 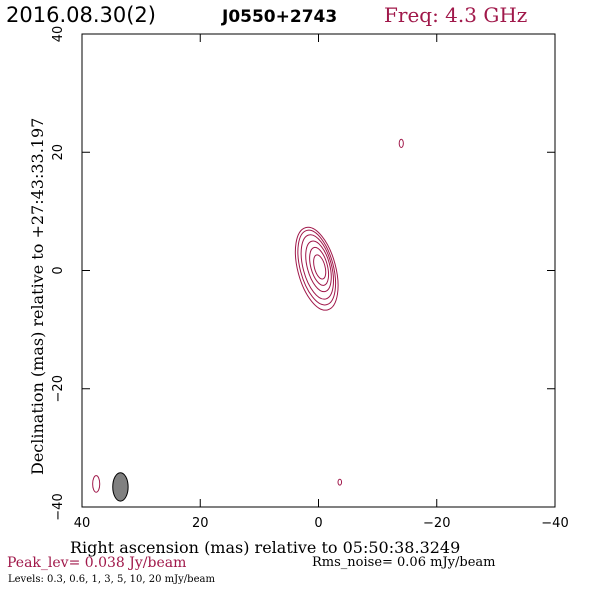 What do you see at coordinates (200, 523) in the screenshot?
I see `x-tick-label: 20` at bounding box center [200, 523].